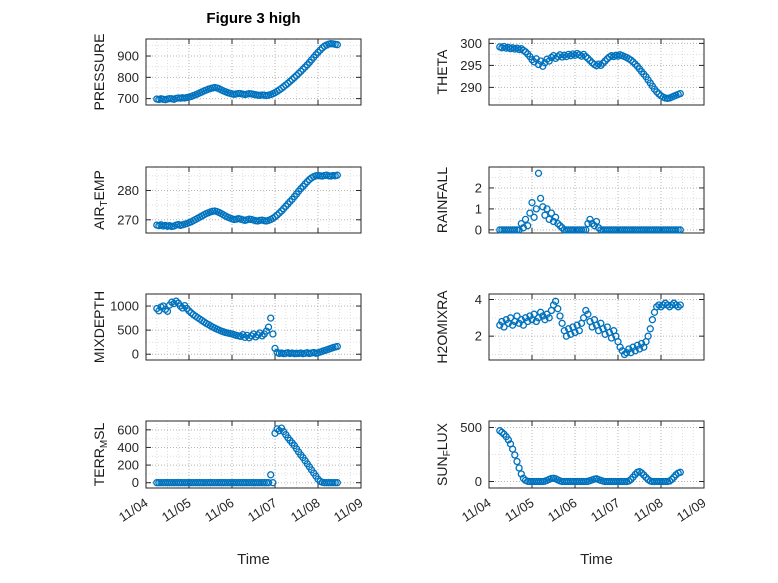 This screenshot has width=778, height=583. What do you see at coordinates (128, 56) in the screenshot?
I see `y-tick-label: 900` at bounding box center [128, 56].